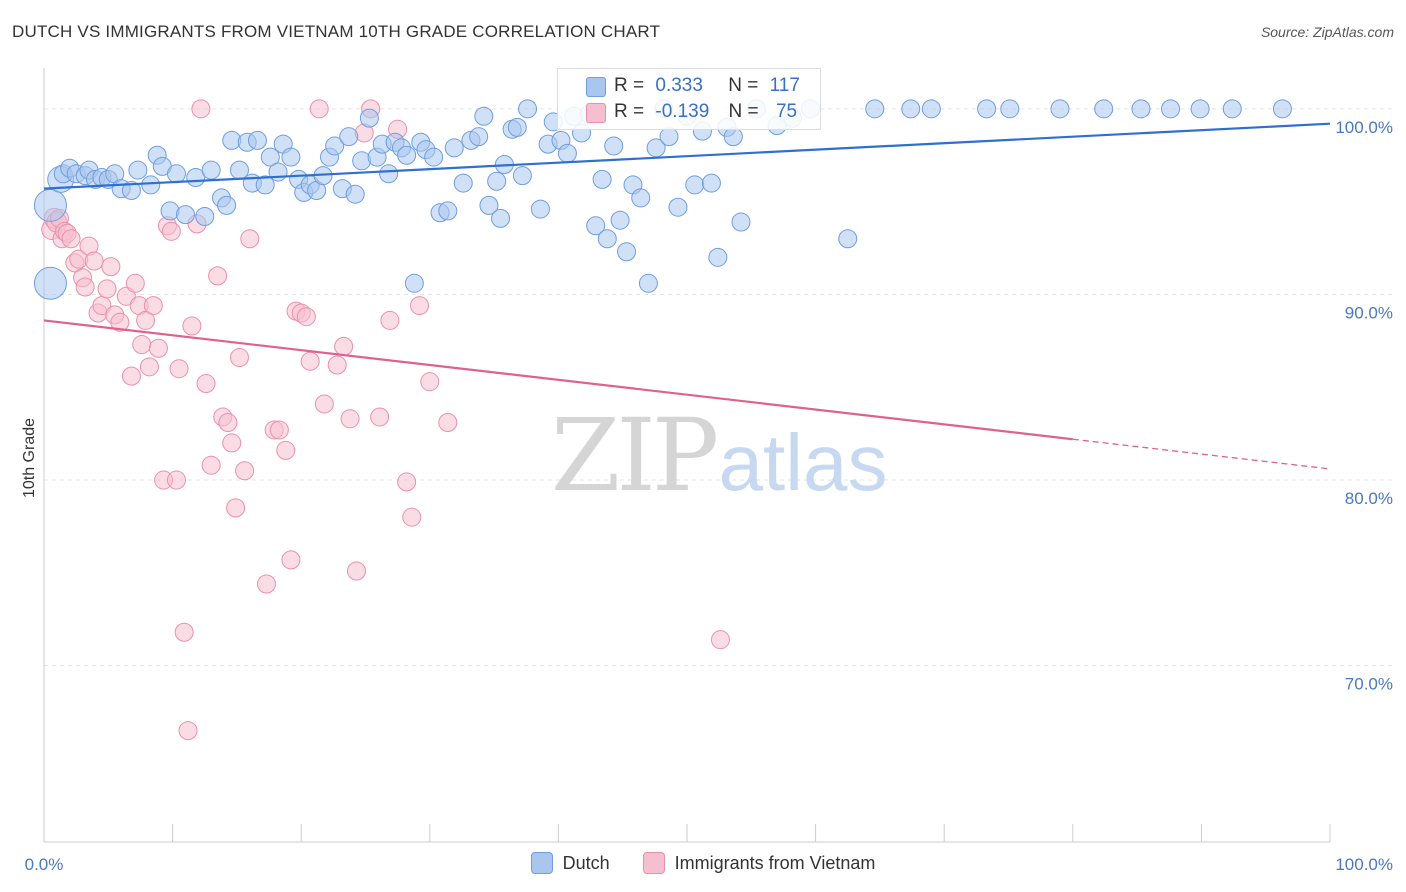 This screenshot has width=1406, height=892. Describe the element at coordinates (629, 85) in the screenshot. I see `legend-dutch-r-label: R =` at that location.